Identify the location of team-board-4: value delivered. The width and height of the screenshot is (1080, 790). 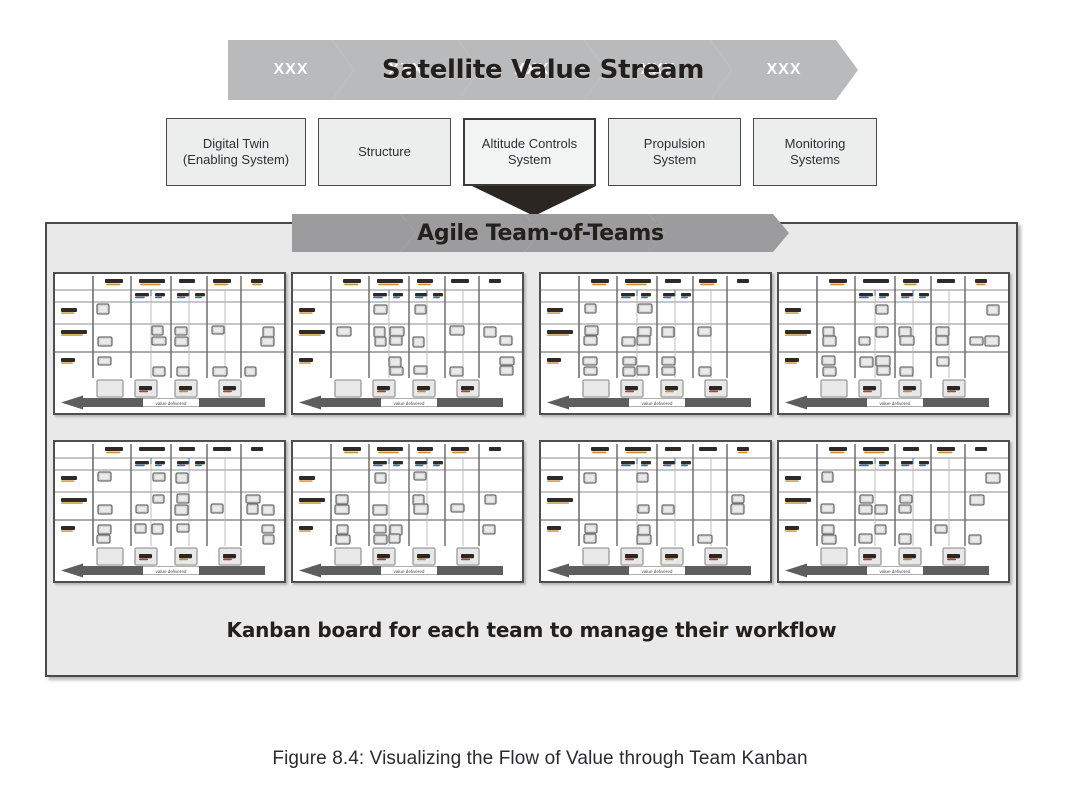
(893, 343).